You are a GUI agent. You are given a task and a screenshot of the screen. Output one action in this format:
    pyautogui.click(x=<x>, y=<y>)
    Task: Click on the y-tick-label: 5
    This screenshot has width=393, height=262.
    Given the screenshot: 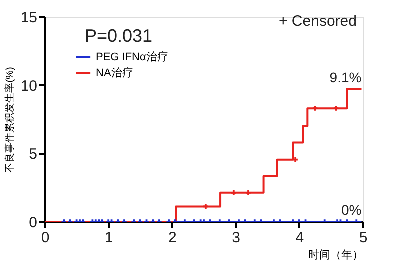 What is the action you would take?
    pyautogui.click(x=33, y=155)
    